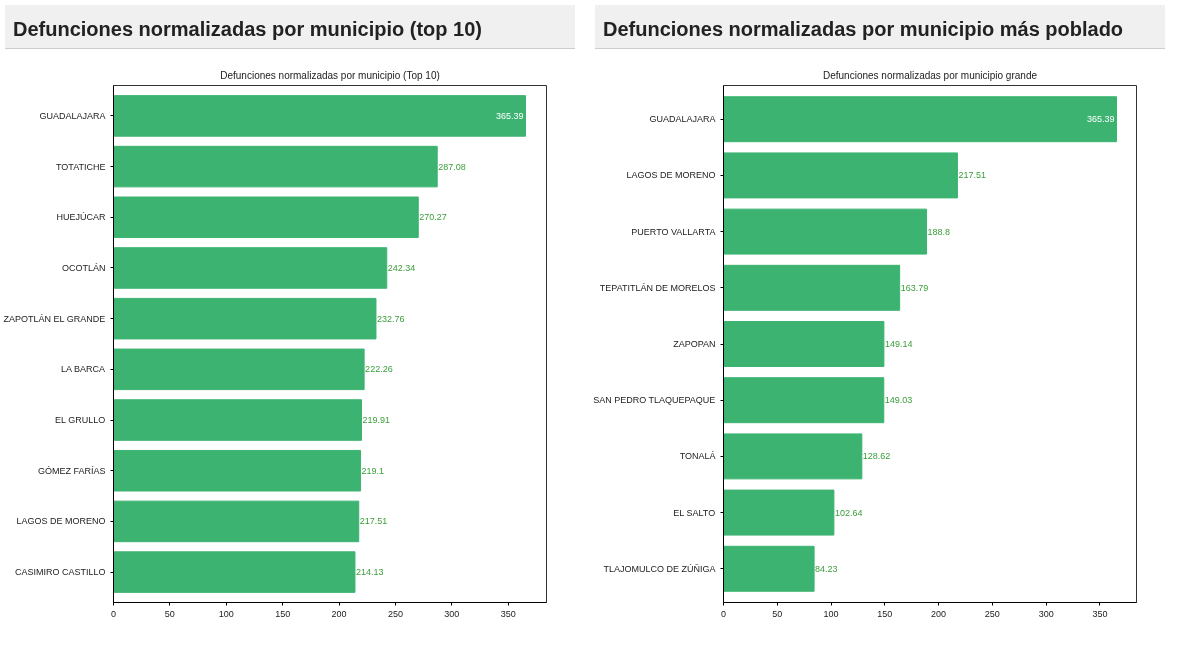  Describe the element at coordinates (247, 29) in the screenshot. I see `chart-title: Defunciones normalizadas por municipio (top 10)` at that location.